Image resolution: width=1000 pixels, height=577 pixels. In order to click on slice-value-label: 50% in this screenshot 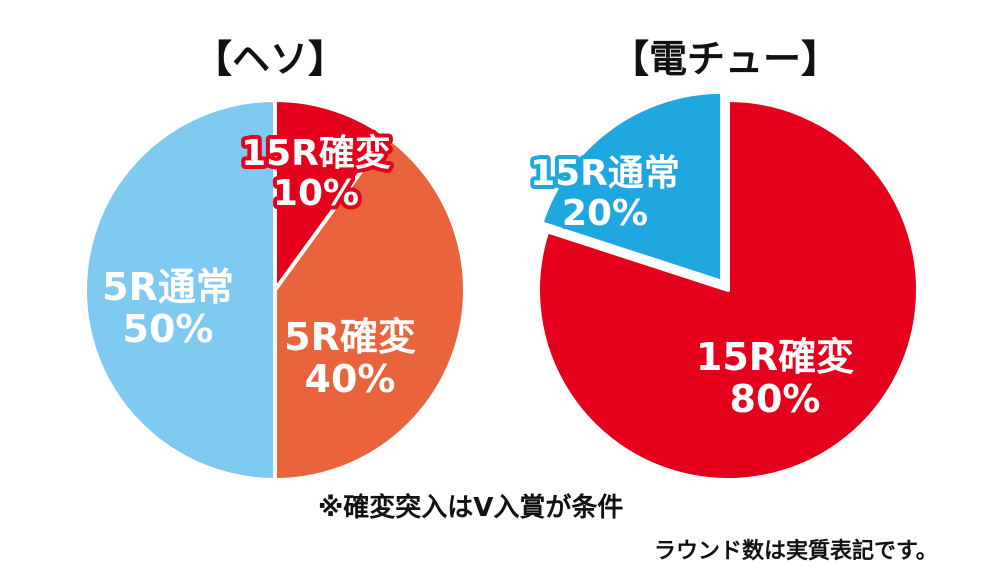, I will do `click(168, 329)`.